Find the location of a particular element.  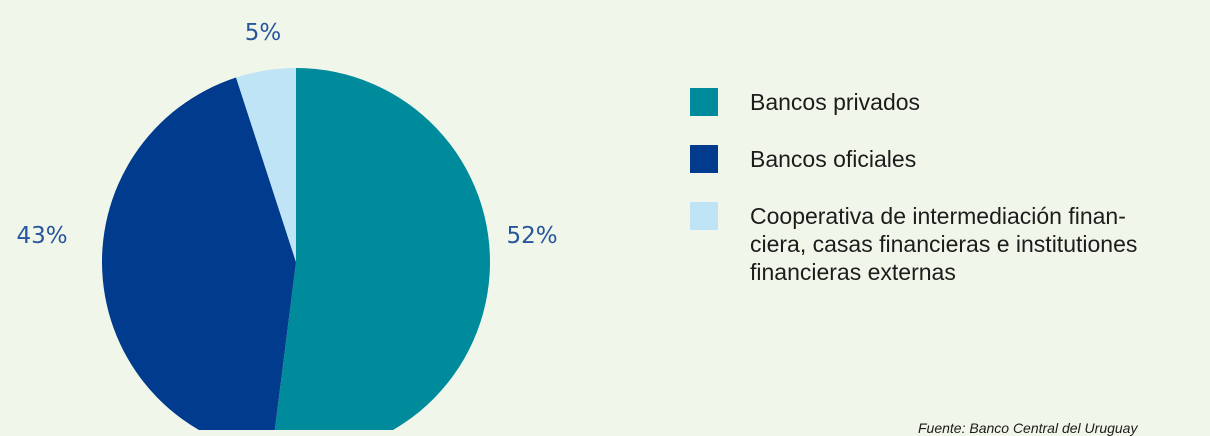

legend-swatch-cooperativa is located at coordinates (704, 216).